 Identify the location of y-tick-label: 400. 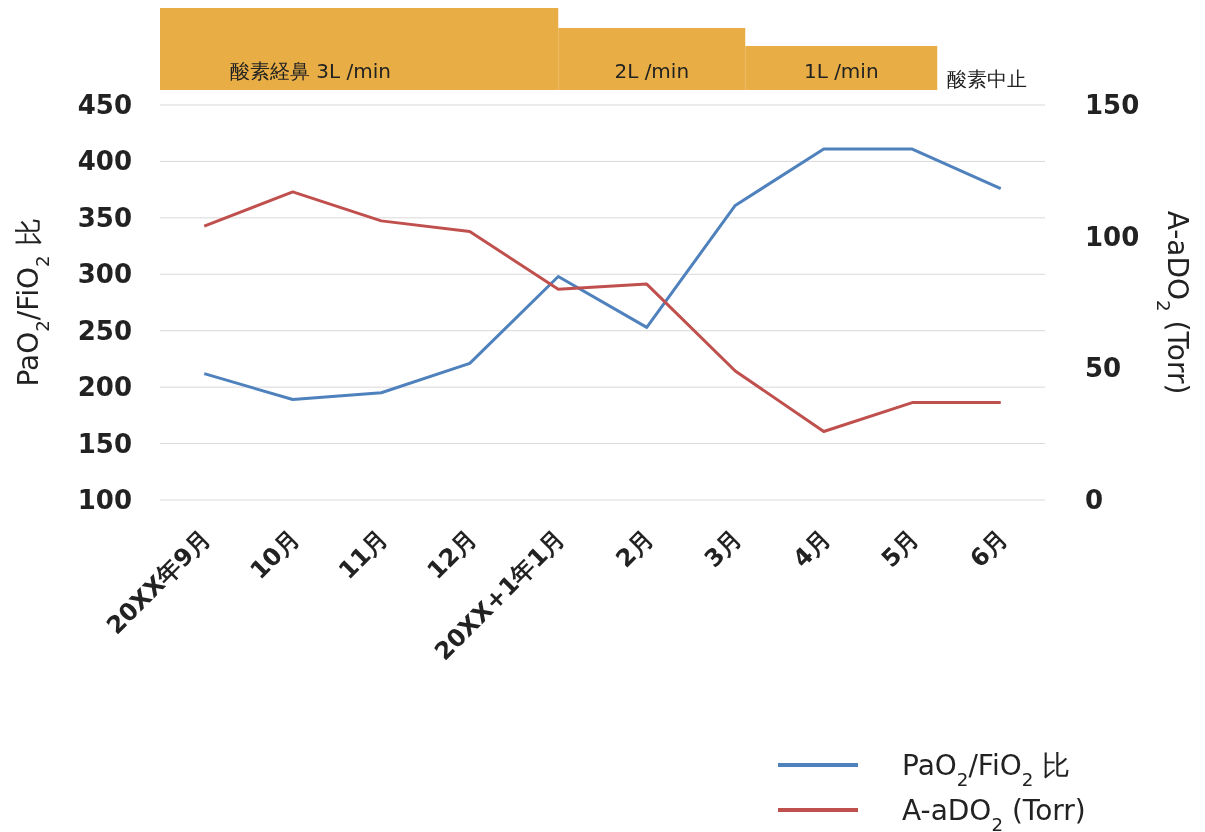
(104, 161).